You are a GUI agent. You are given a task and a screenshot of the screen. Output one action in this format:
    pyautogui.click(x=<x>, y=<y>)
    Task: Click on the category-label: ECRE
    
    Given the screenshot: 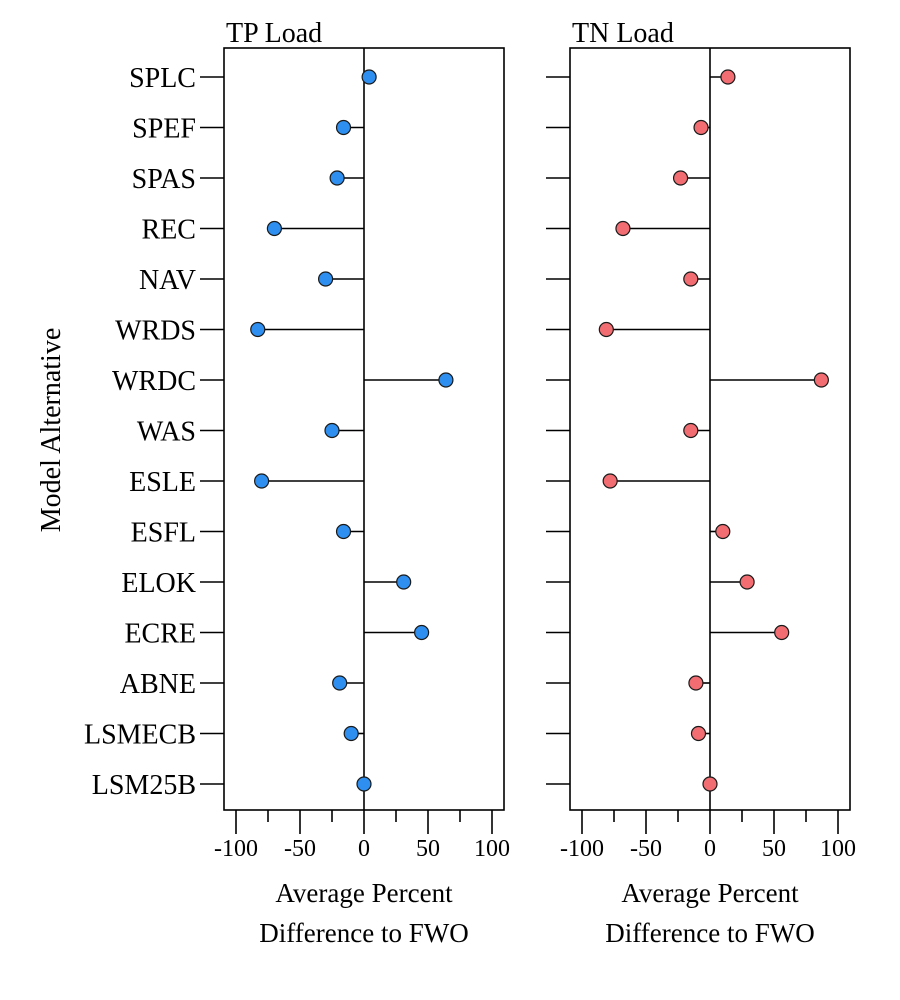 What is the action you would take?
    pyautogui.click(x=160, y=634)
    